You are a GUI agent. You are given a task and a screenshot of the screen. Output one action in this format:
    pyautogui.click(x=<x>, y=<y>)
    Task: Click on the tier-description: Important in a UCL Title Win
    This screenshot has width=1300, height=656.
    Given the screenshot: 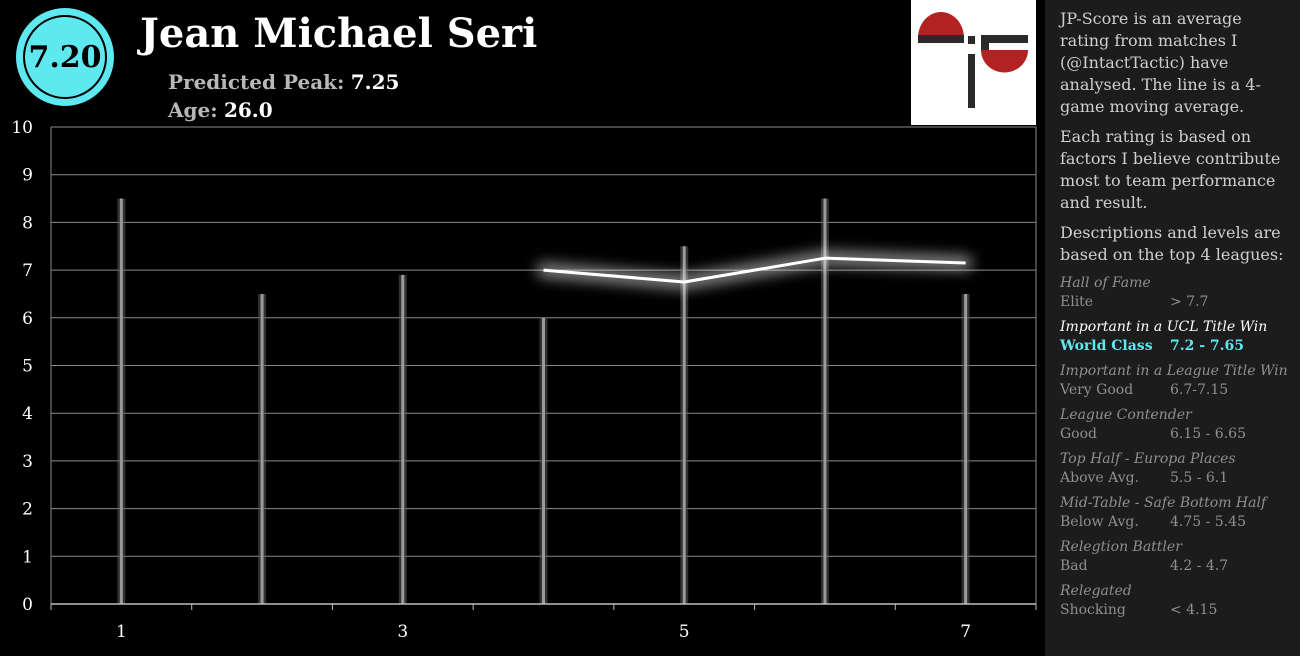 What is the action you would take?
    pyautogui.click(x=1164, y=327)
    